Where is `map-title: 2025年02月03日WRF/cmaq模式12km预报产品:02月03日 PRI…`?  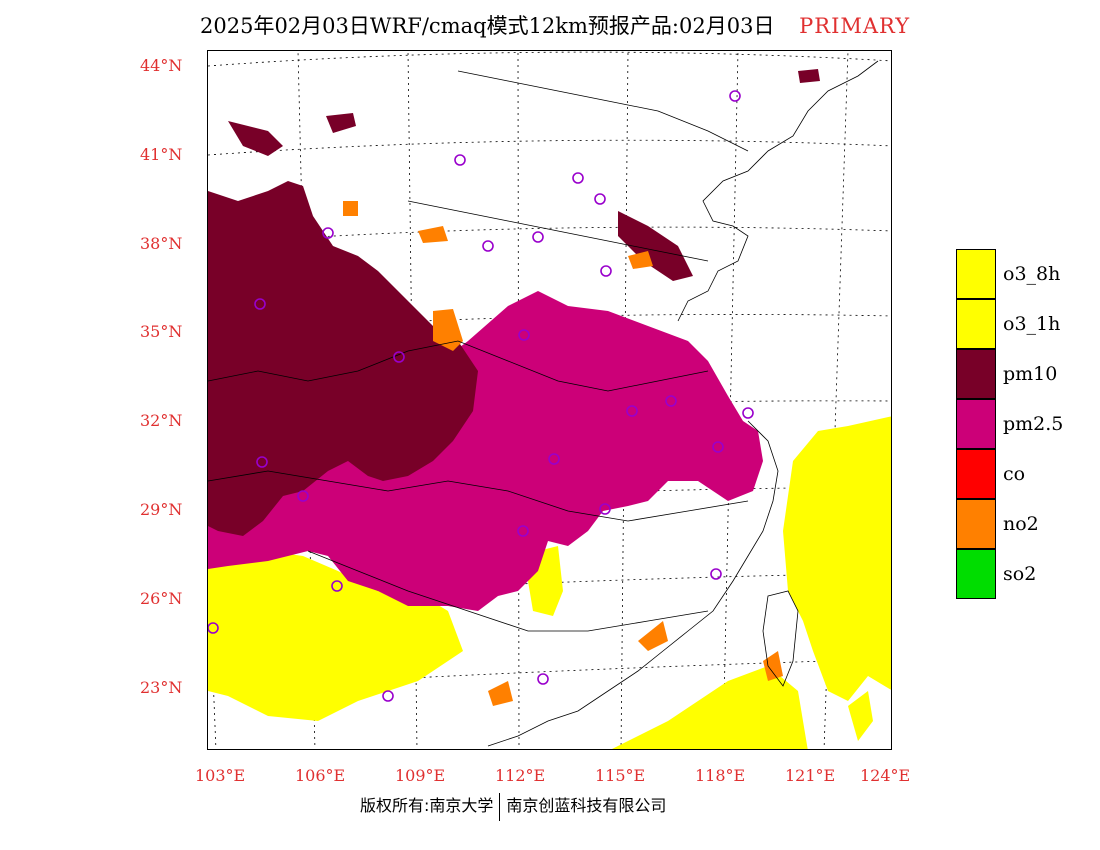
map-title: 2025年02月03日WRF/cmaq模式12km预报产品:02月03日 PRI… is located at coordinates (610, 25).